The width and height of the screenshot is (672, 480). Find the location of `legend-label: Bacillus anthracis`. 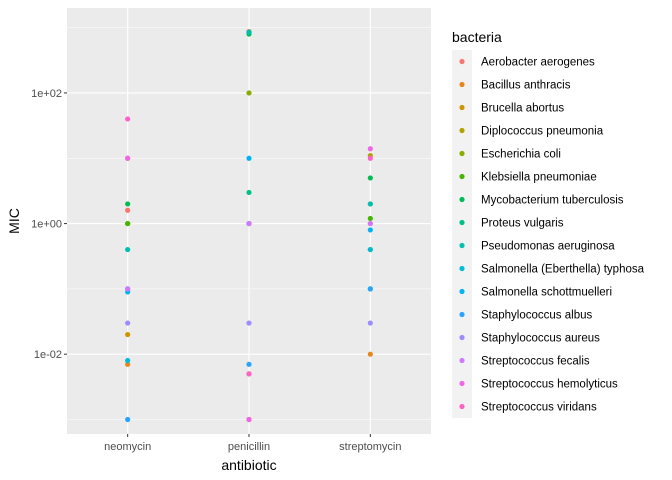

legend-label: Bacillus anthracis is located at coordinates (526, 86).